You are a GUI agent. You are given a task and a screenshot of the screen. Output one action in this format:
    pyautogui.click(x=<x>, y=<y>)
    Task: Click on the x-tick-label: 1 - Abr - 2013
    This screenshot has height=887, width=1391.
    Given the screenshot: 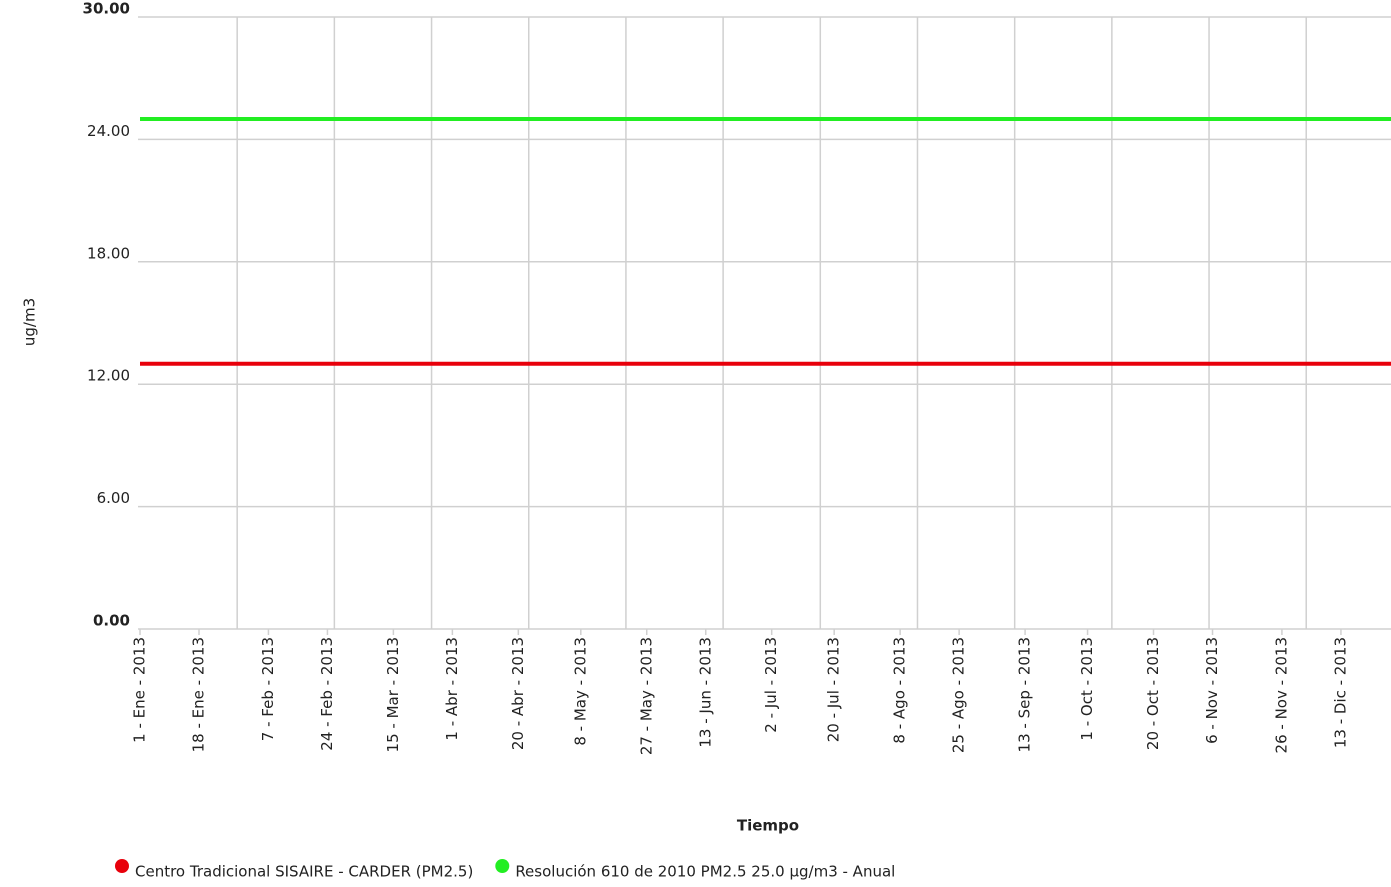 What is the action you would take?
    pyautogui.click(x=452, y=689)
    